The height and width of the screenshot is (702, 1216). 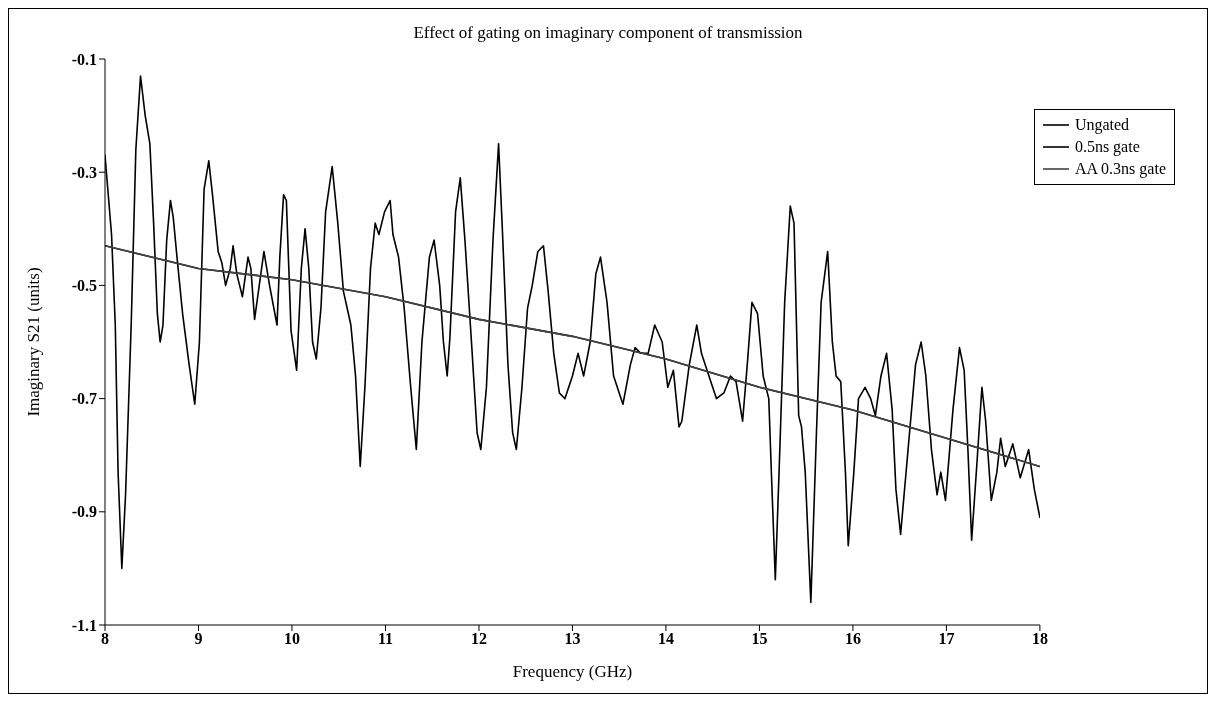 I want to click on x-tick-label: 13, so click(x=572, y=639).